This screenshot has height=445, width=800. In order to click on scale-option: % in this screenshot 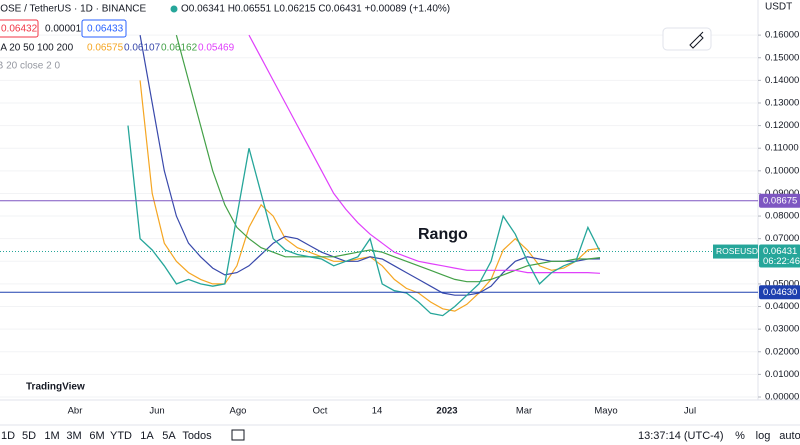, I will do `click(740, 436)`.